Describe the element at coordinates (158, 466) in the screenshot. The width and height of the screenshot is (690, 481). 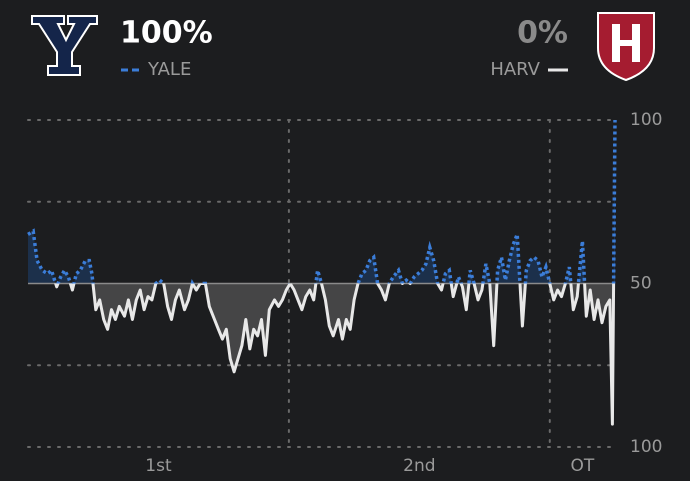
I see `period-label: 1st` at that location.